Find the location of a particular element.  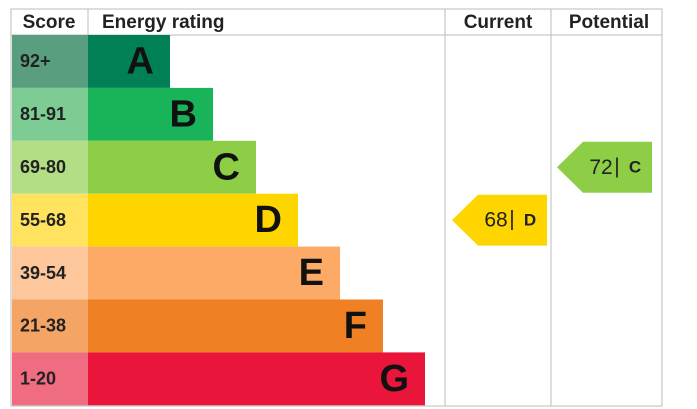

band-letter: G is located at coordinates (394, 379).